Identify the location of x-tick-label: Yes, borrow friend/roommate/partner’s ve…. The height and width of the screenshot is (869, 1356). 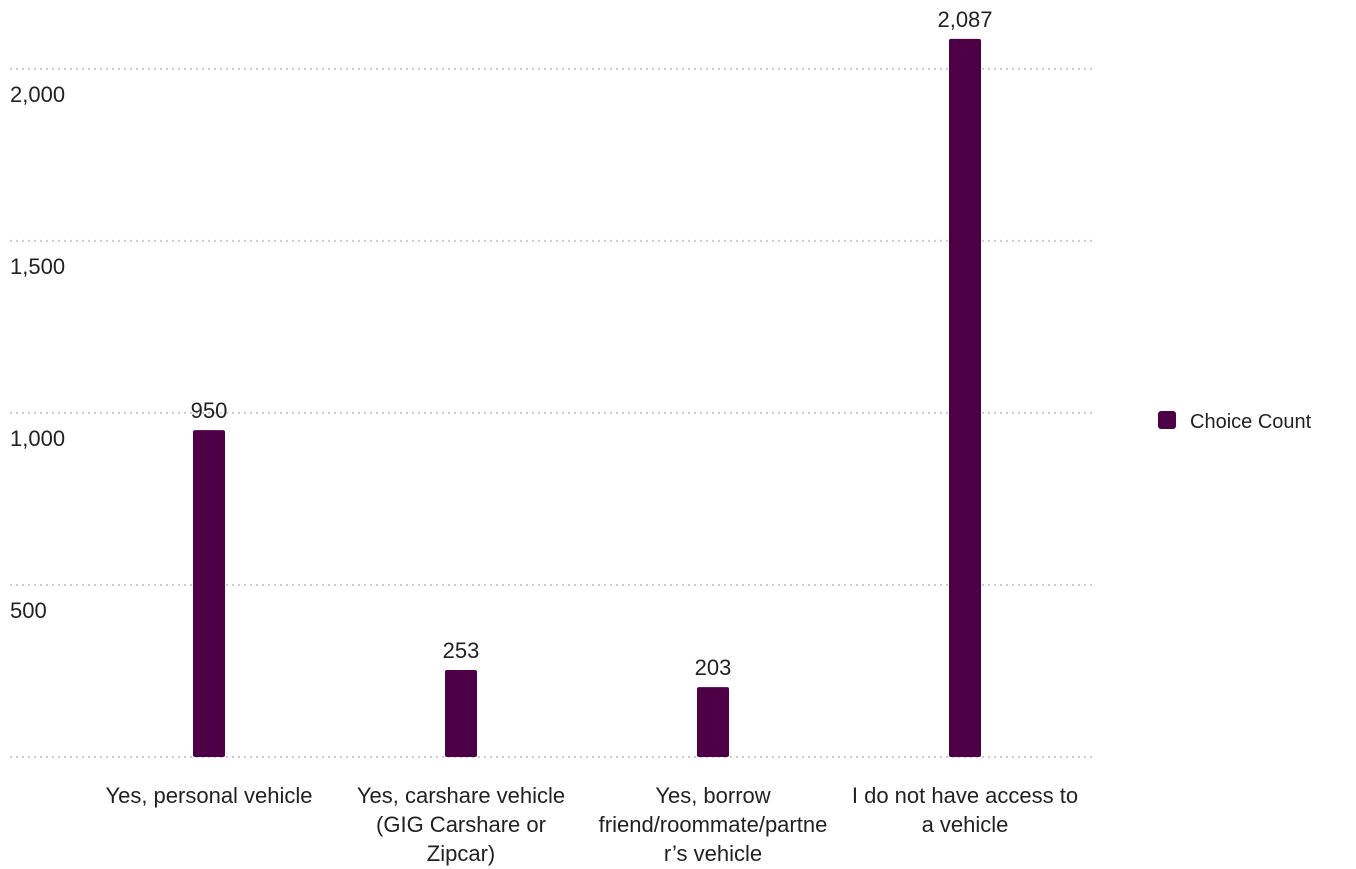
(713, 824).